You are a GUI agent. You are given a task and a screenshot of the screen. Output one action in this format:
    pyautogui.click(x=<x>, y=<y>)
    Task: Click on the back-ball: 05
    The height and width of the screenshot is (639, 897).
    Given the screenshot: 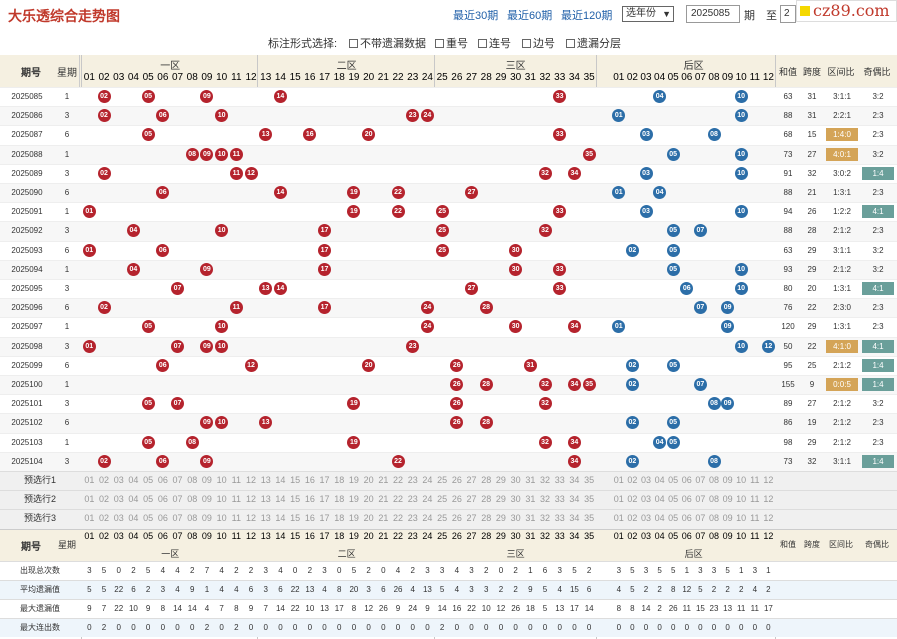 What is the action you would take?
    pyautogui.click(x=673, y=442)
    